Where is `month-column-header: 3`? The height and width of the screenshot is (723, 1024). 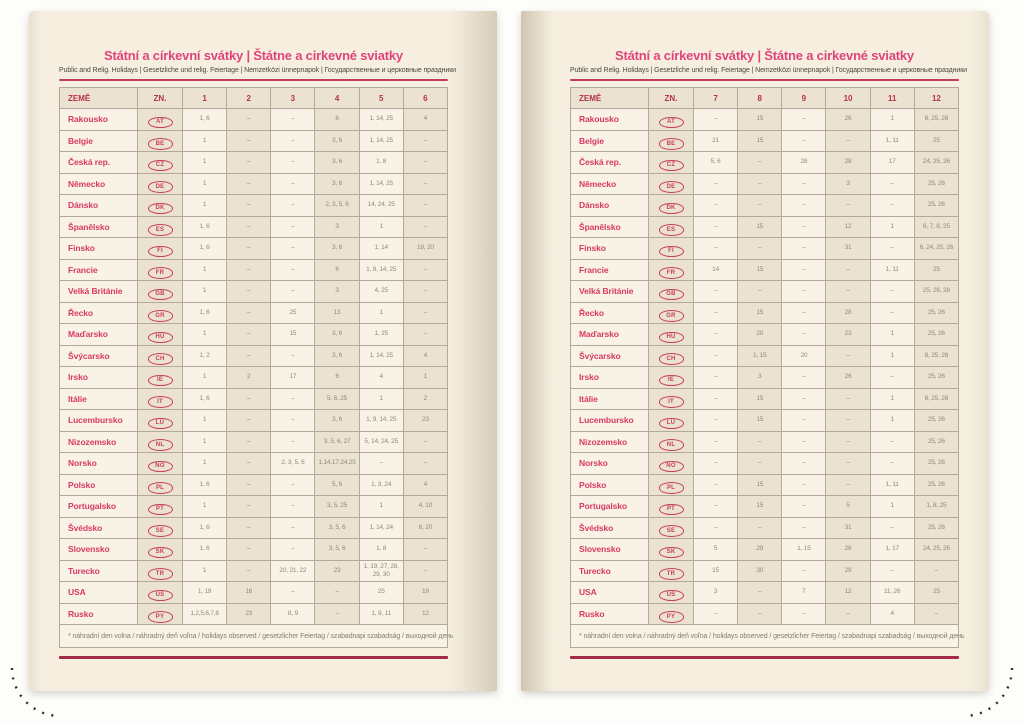
month-column-header: 3 is located at coordinates (293, 98).